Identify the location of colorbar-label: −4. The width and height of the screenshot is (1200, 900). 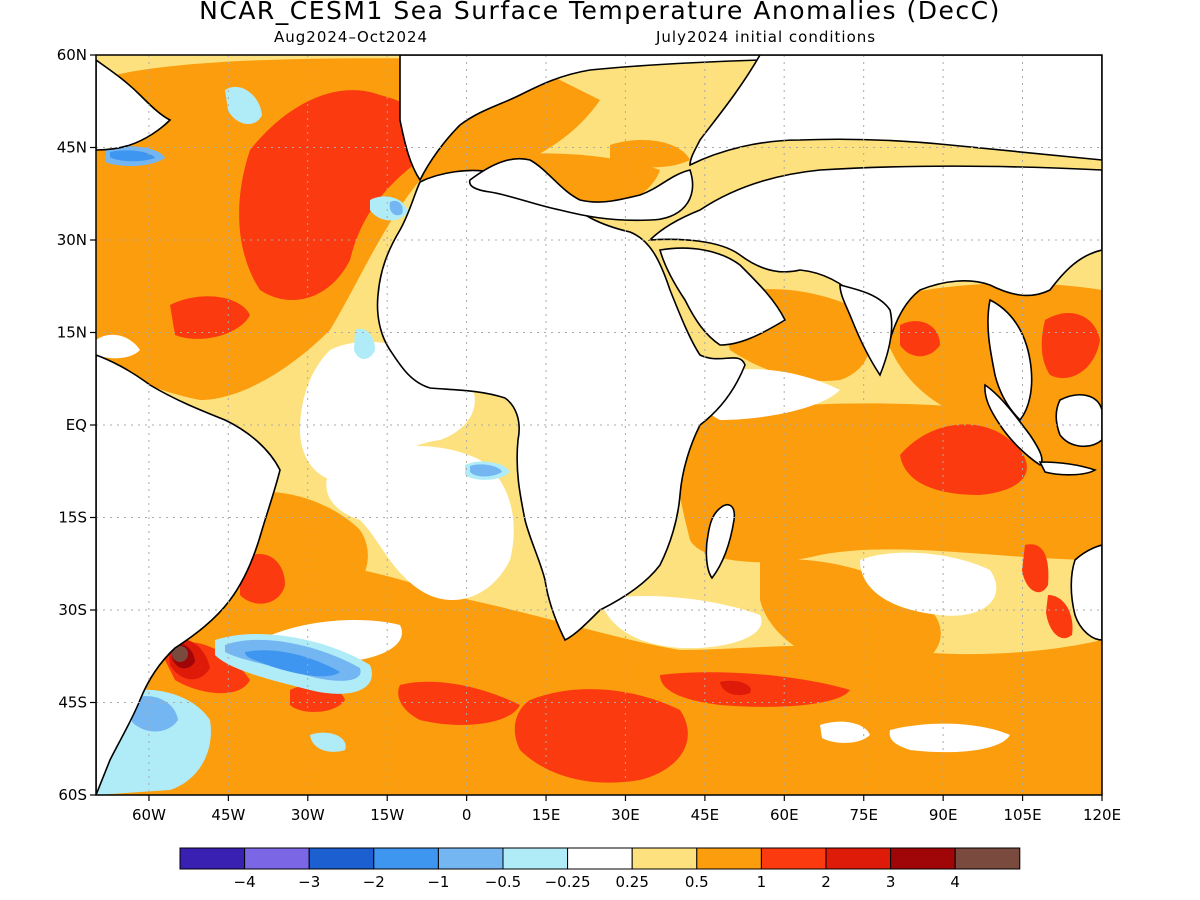
(245, 882).